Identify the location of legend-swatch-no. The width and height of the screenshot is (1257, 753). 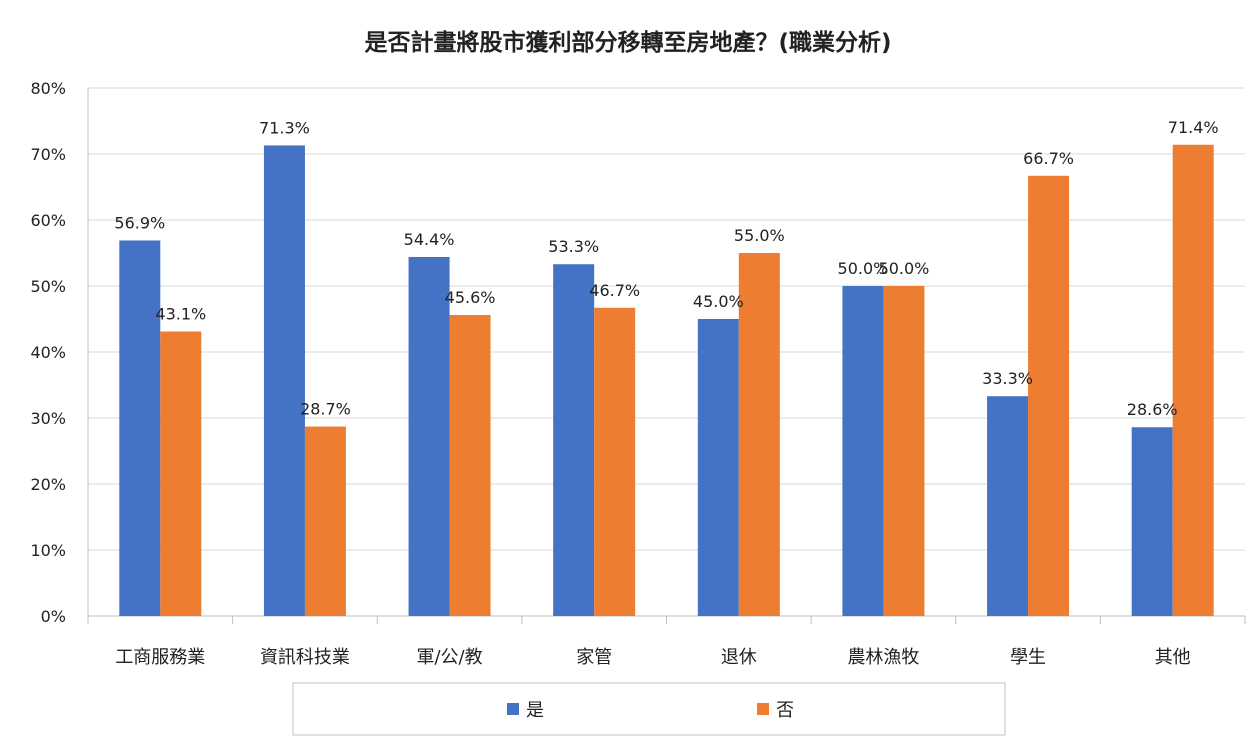
(763, 709).